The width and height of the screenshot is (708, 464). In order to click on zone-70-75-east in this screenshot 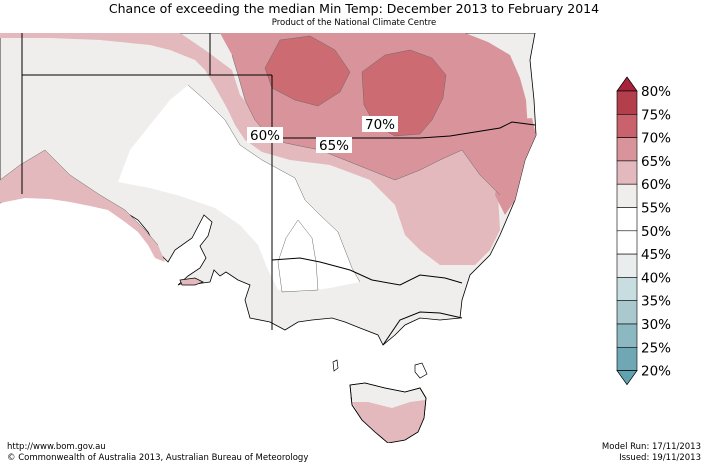, I will do `click(404, 93)`.